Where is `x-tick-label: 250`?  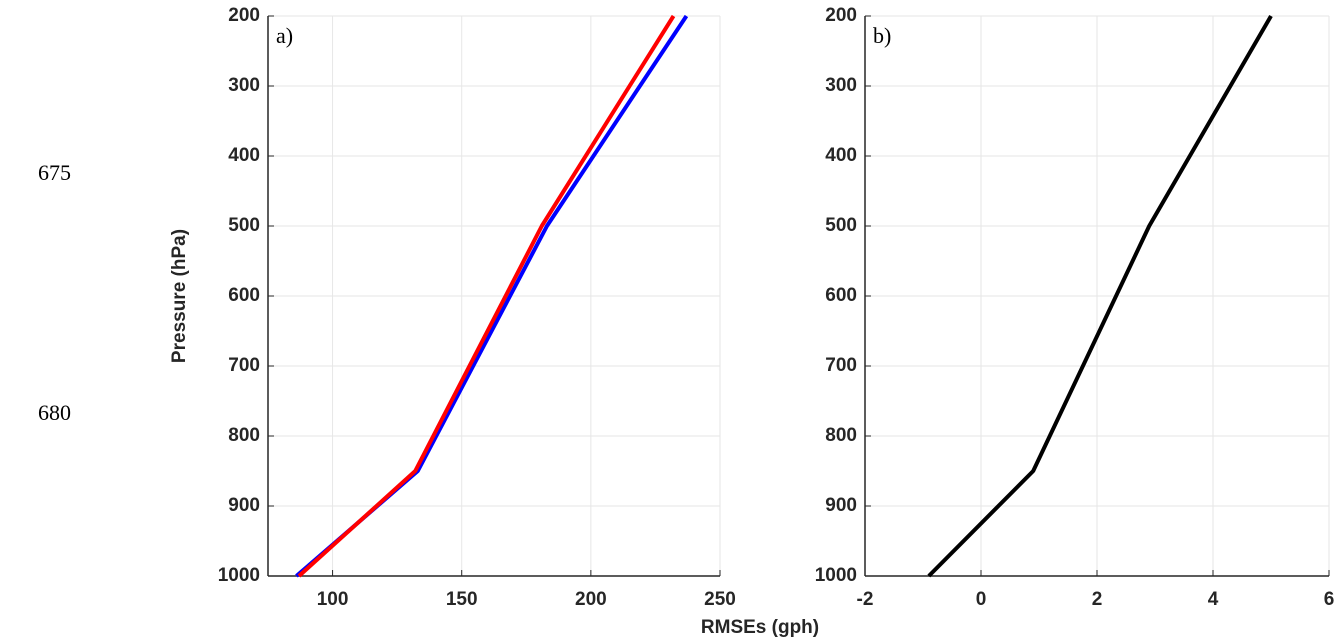 x-tick-label: 250 is located at coordinates (720, 599).